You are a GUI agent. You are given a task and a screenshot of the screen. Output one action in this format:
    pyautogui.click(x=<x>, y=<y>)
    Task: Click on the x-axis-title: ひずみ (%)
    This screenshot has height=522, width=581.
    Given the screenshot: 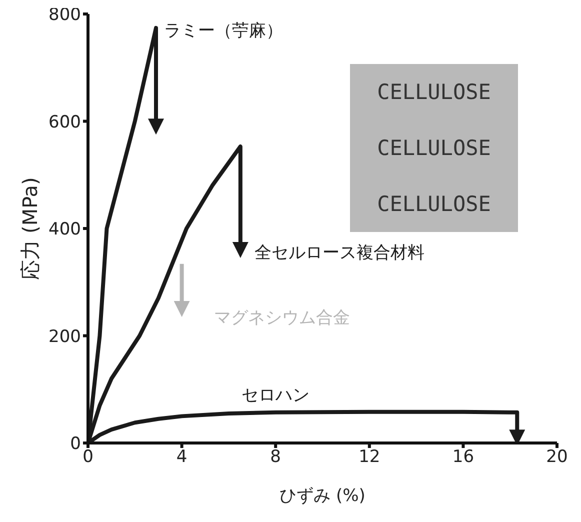 What is the action you would take?
    pyautogui.click(x=323, y=496)
    